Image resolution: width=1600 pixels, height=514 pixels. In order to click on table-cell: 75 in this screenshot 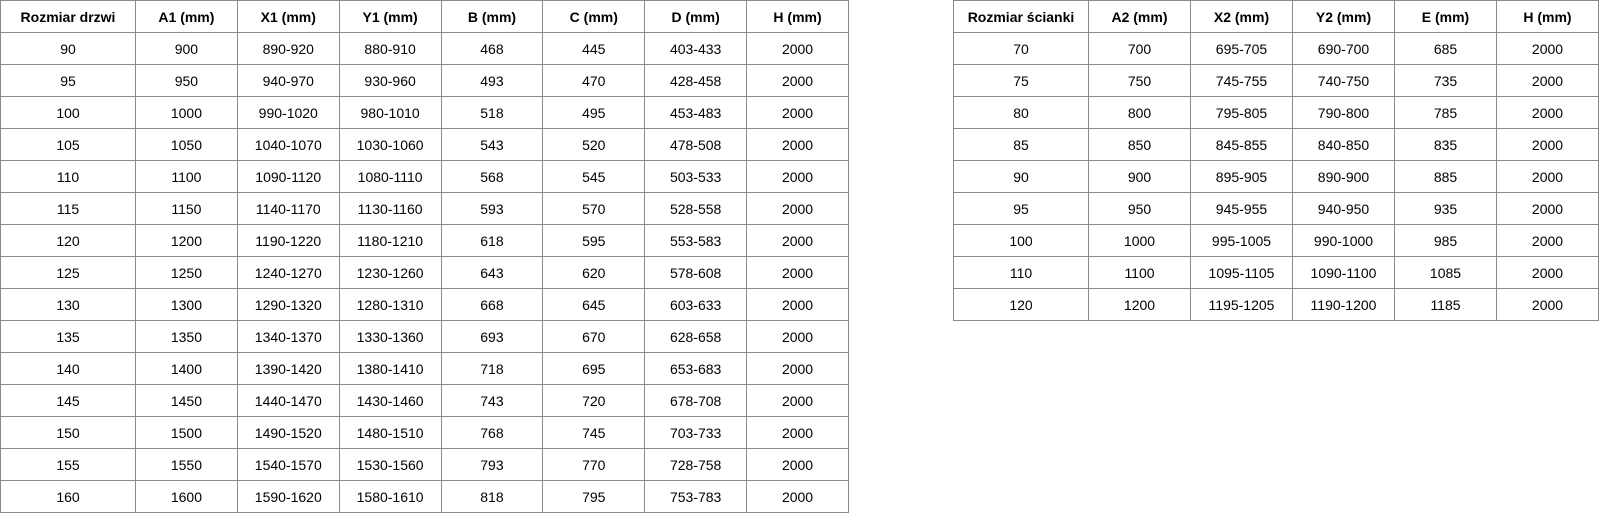, I will do `click(1021, 80)`.